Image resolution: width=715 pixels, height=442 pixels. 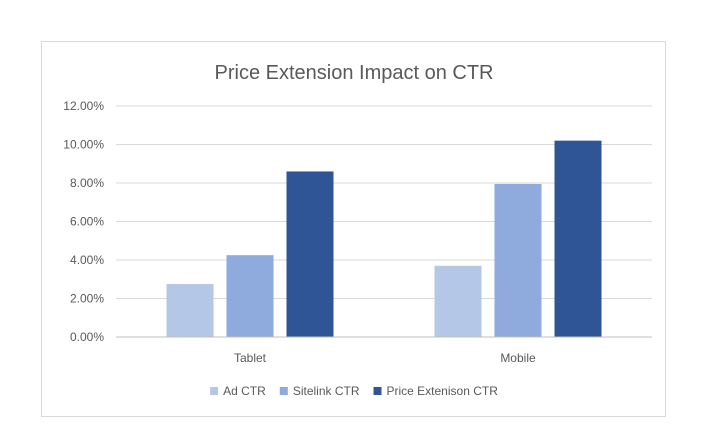 What do you see at coordinates (83, 106) in the screenshot?
I see `y-tick-label: 12.00%` at bounding box center [83, 106].